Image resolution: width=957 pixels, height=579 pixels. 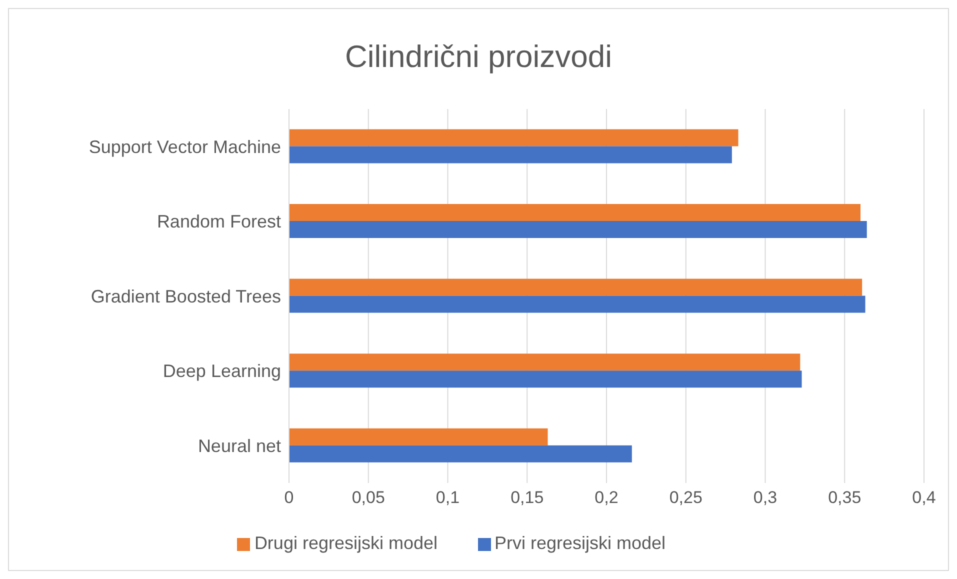 What do you see at coordinates (580, 543) in the screenshot?
I see `legend-label: Prvi regresijski model` at bounding box center [580, 543].